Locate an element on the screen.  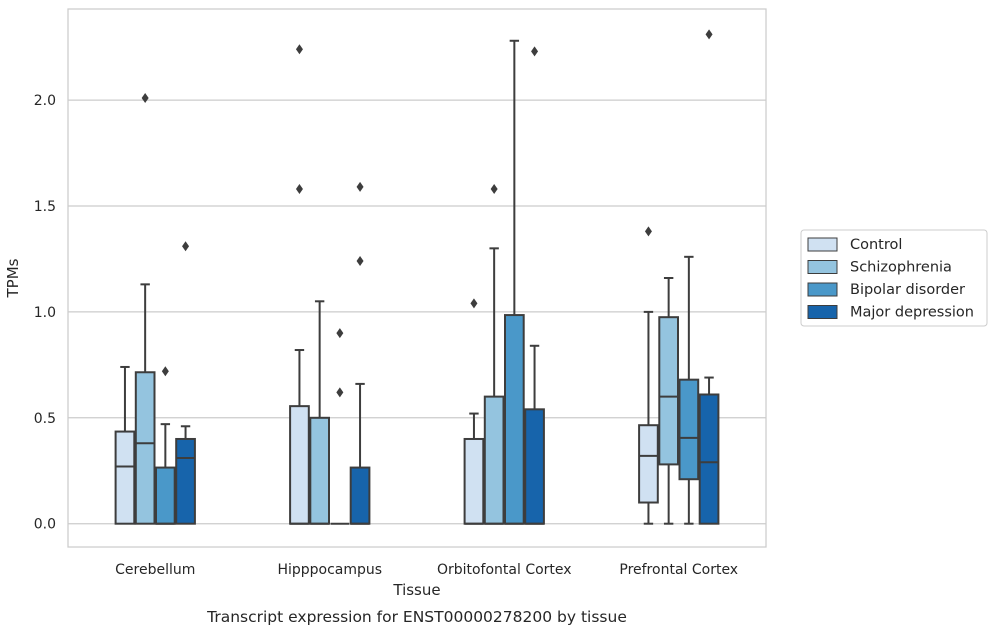
y-tick-label: 0.5 is located at coordinates (45, 419).